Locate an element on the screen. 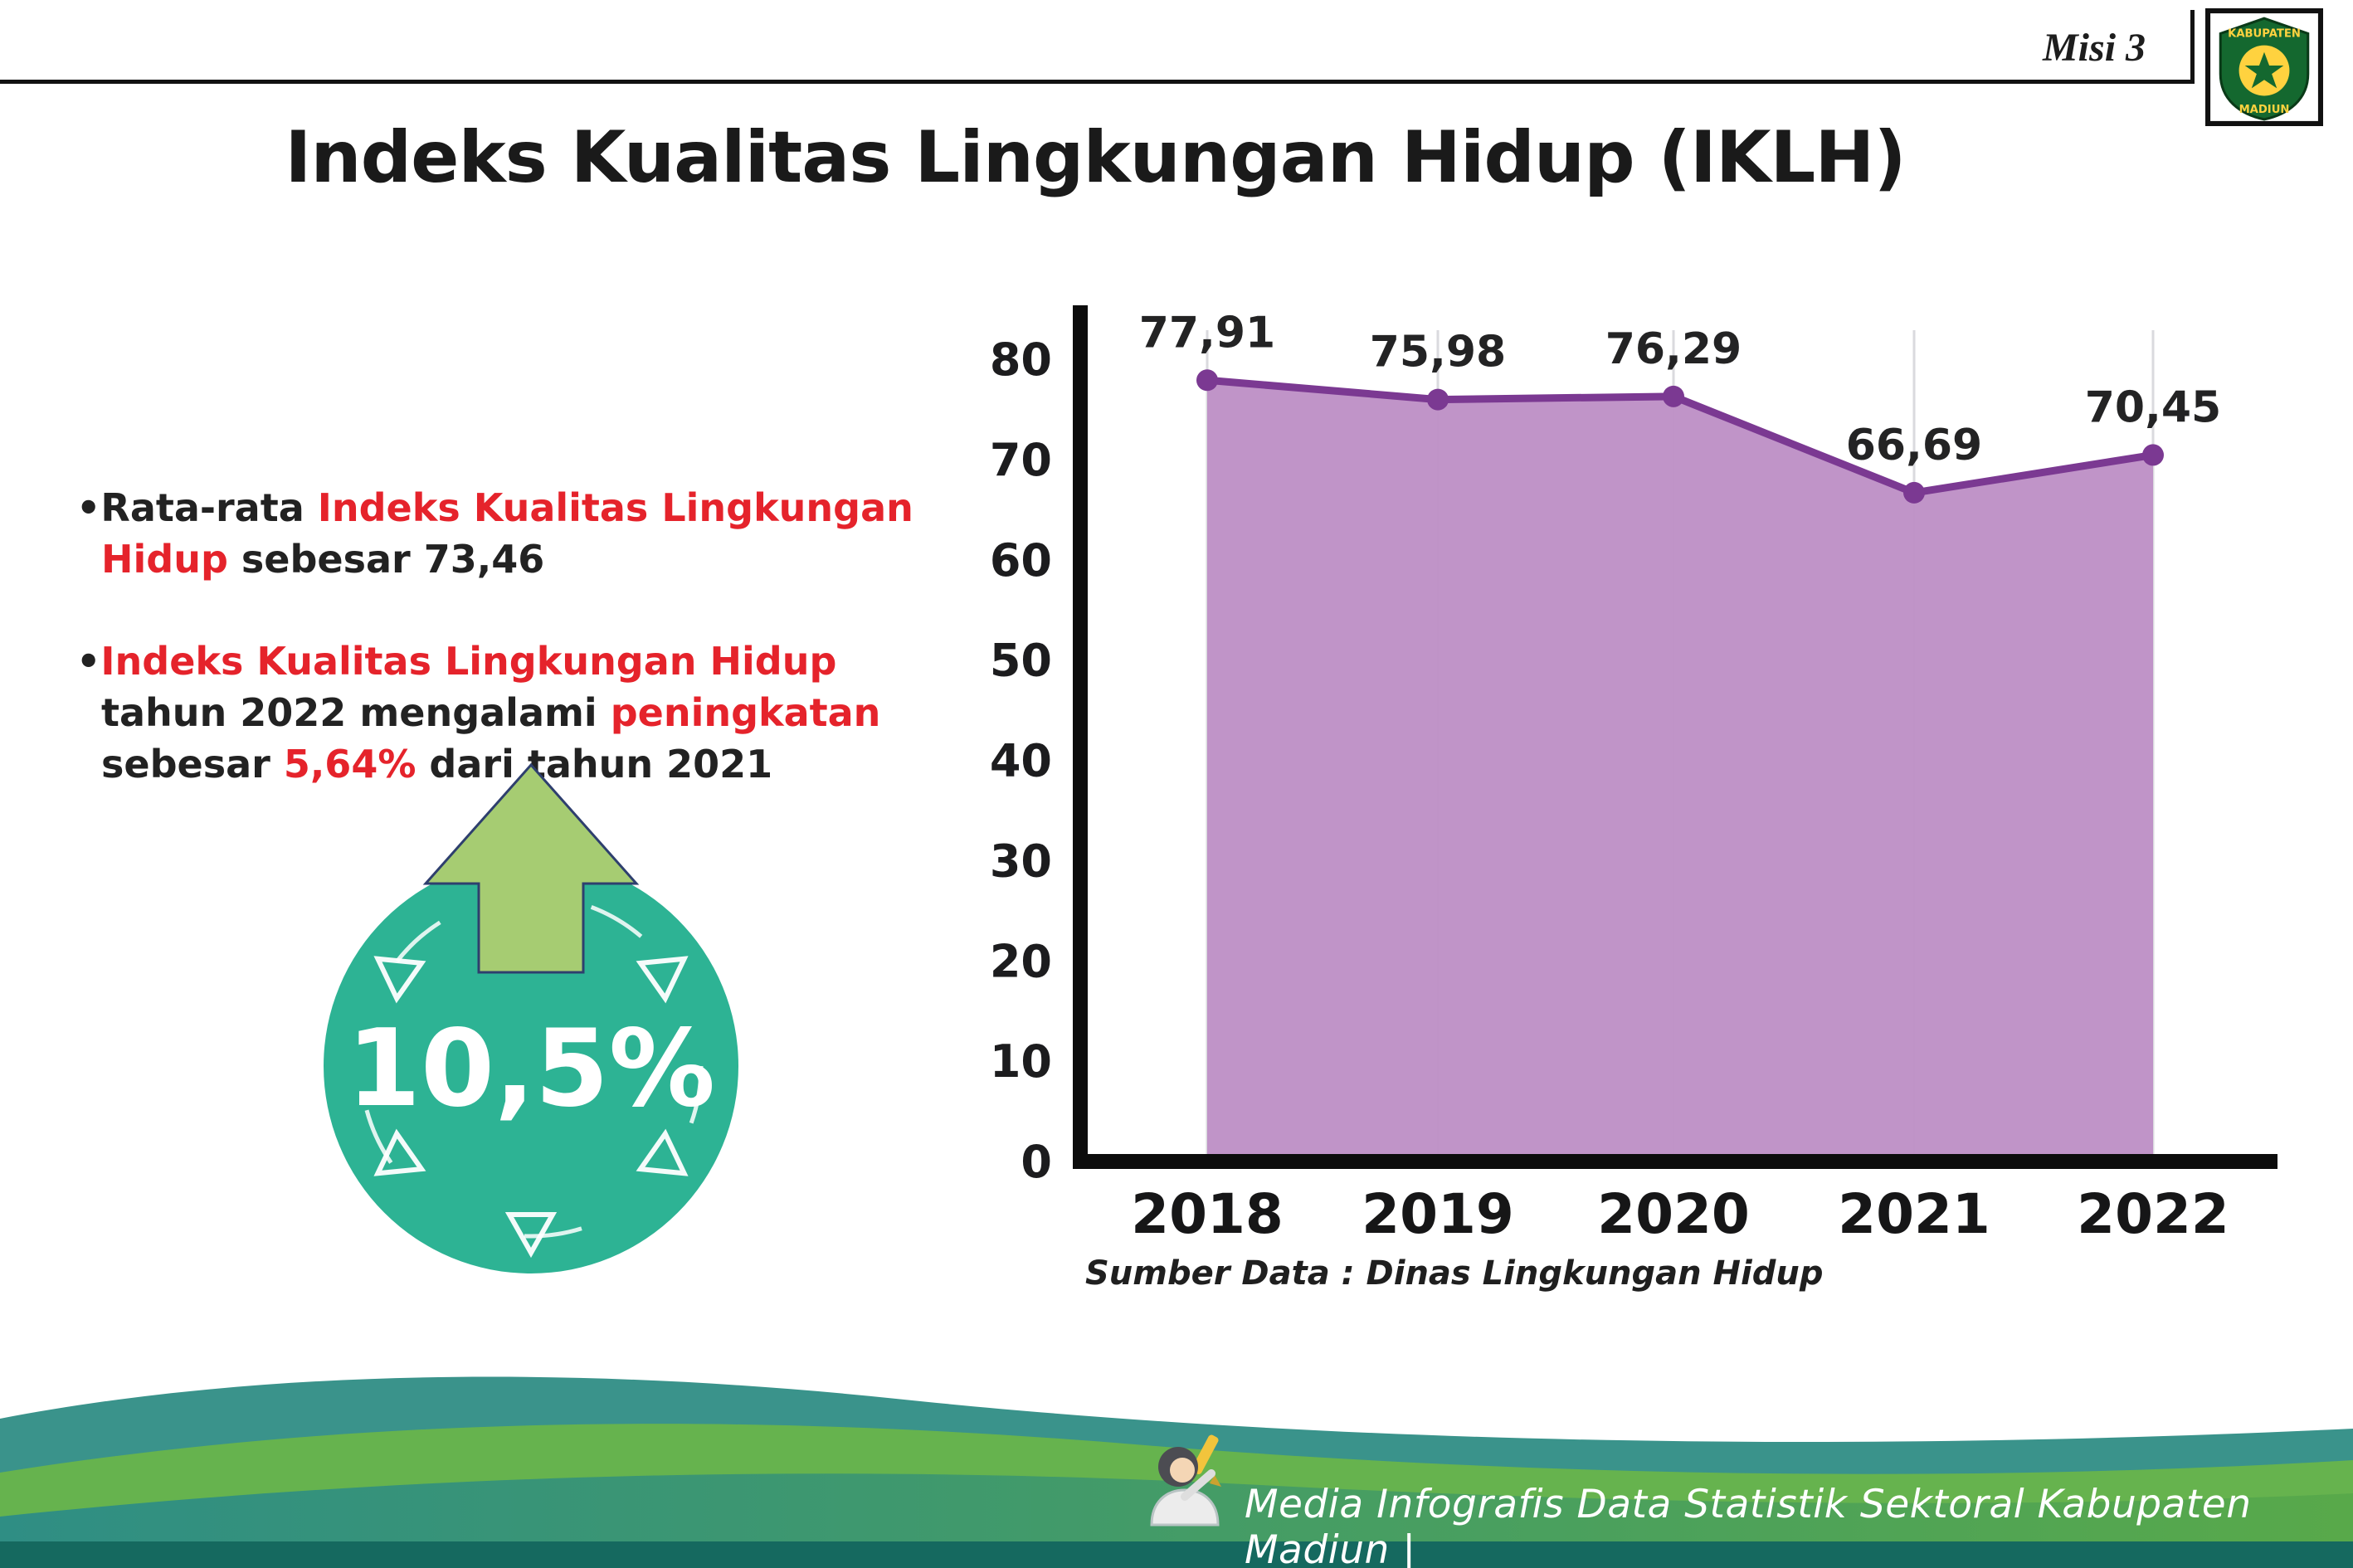 Image resolution: width=2353 pixels, height=1568 pixels. x-tick-label: 2019 is located at coordinates (1438, 1214).